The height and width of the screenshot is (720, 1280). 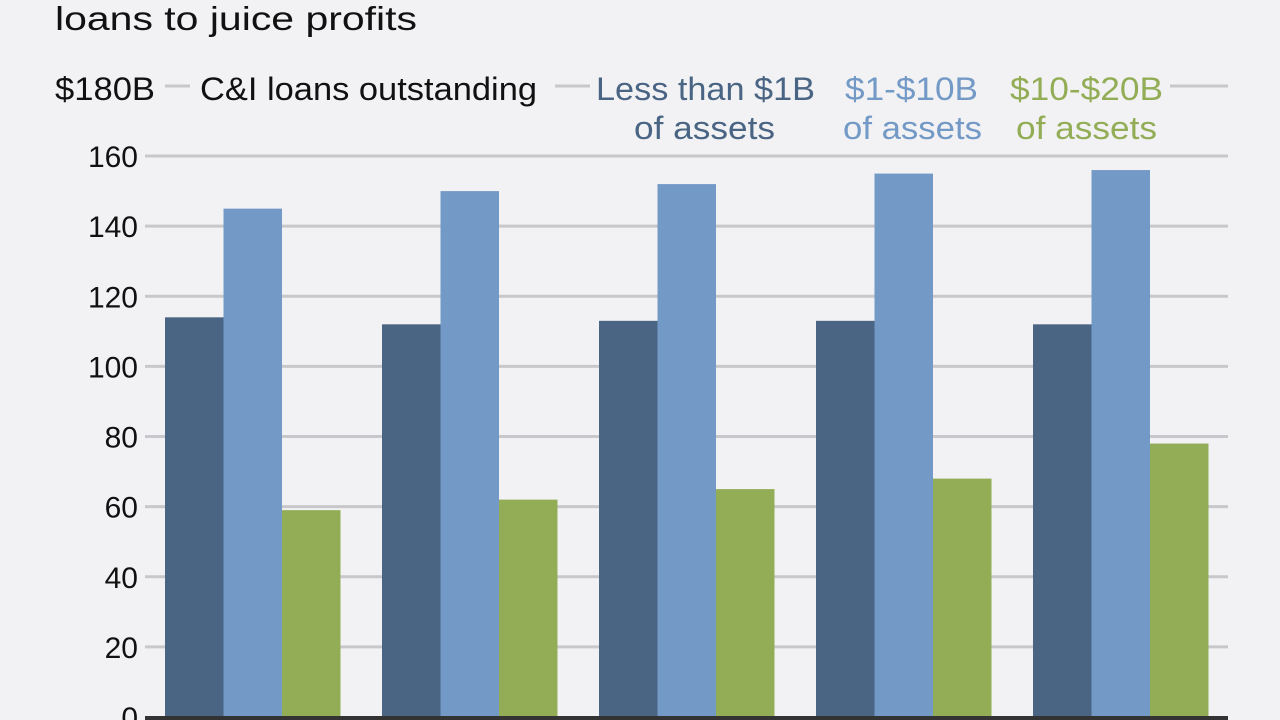 I want to click on y-tick-label: 100, so click(x=113, y=367).